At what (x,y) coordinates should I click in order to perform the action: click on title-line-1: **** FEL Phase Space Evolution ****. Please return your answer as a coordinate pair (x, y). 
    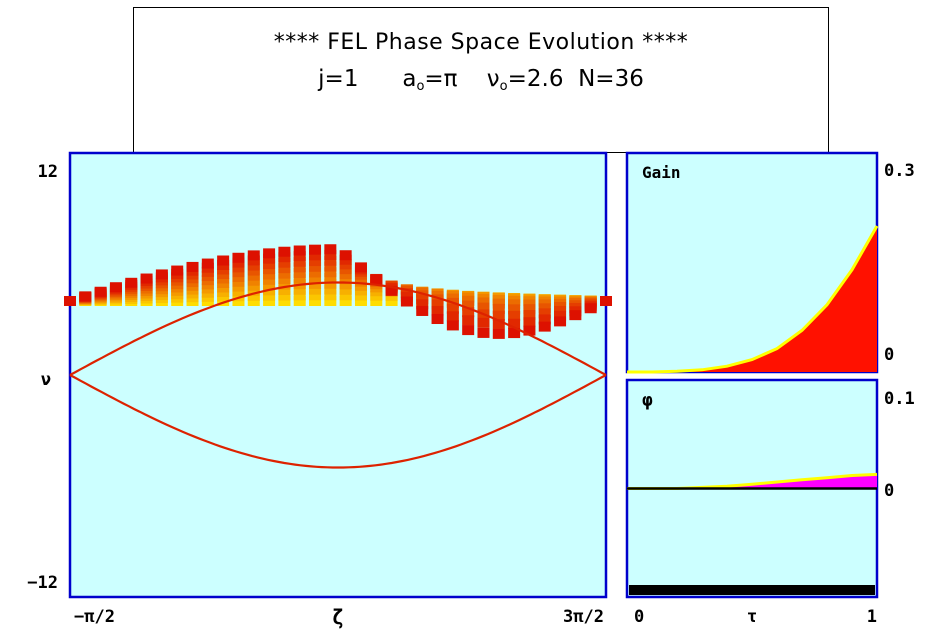
    Looking at the image, I should click on (481, 42).